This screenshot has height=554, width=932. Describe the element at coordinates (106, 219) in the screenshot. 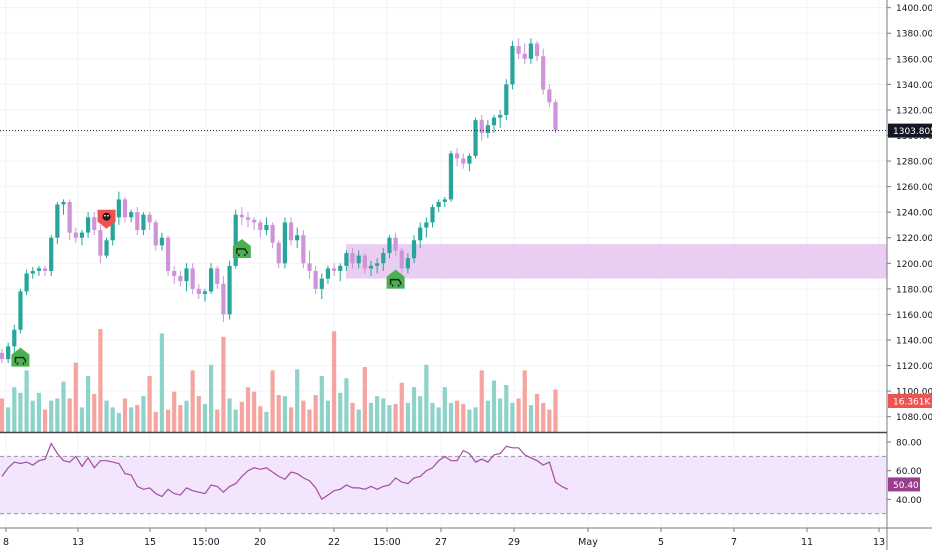

I see `bear-signal-marker` at that location.